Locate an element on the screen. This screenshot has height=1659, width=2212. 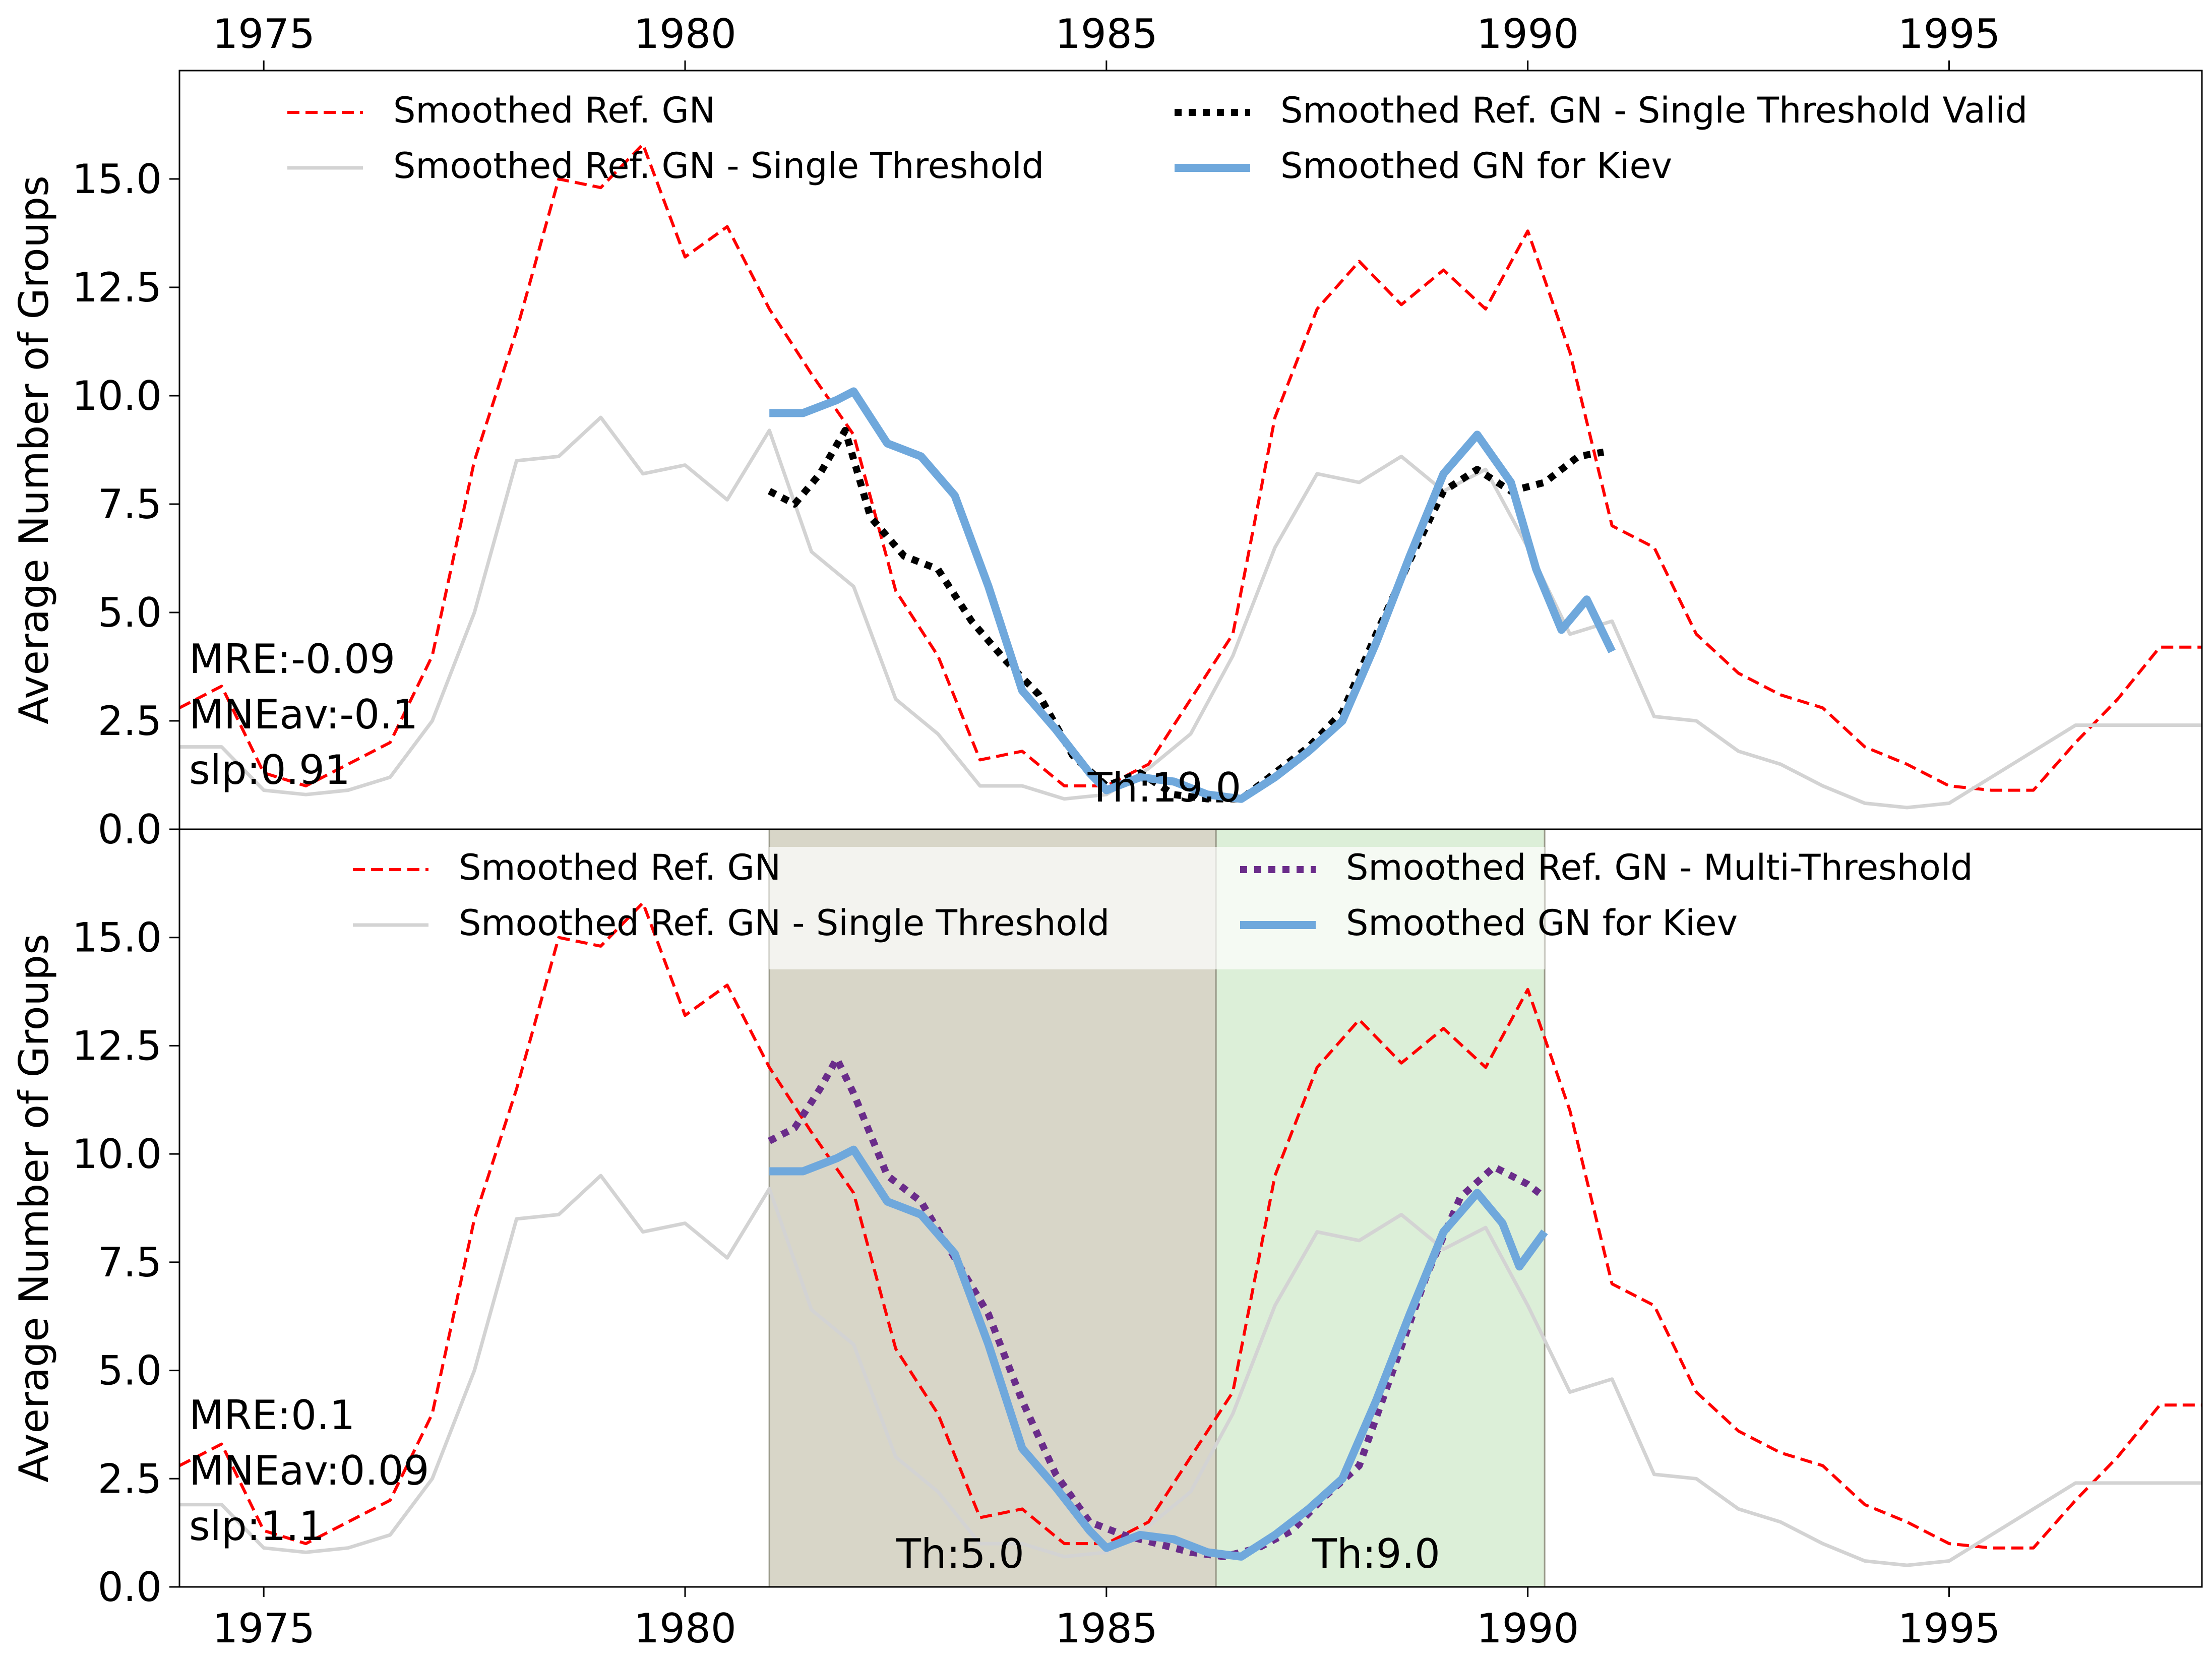
annotation-th-9-0: Th:9.0 is located at coordinates (1376, 1553).